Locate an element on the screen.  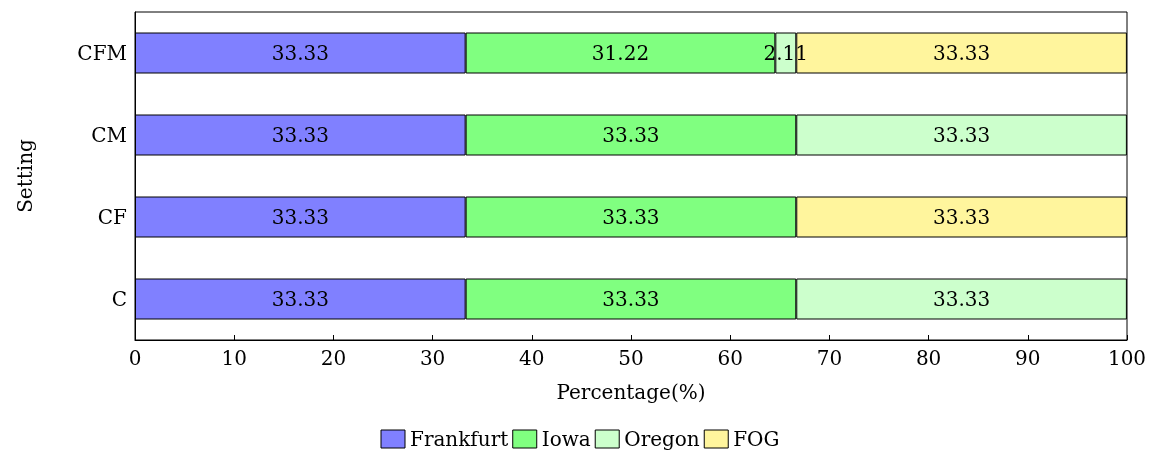
legend-label: FOG is located at coordinates (756, 439).